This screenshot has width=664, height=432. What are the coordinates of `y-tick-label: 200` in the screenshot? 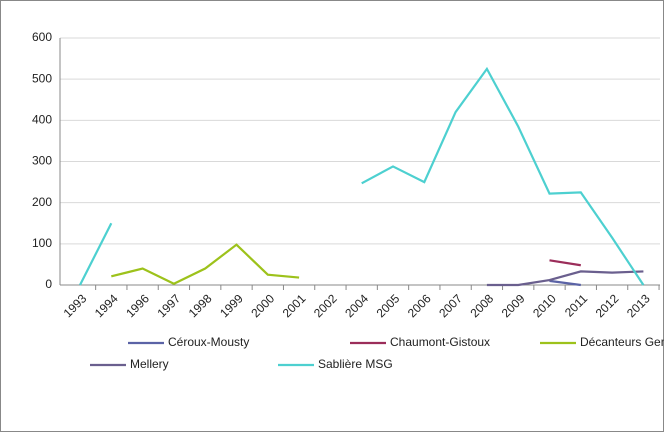 It's located at (42, 202).